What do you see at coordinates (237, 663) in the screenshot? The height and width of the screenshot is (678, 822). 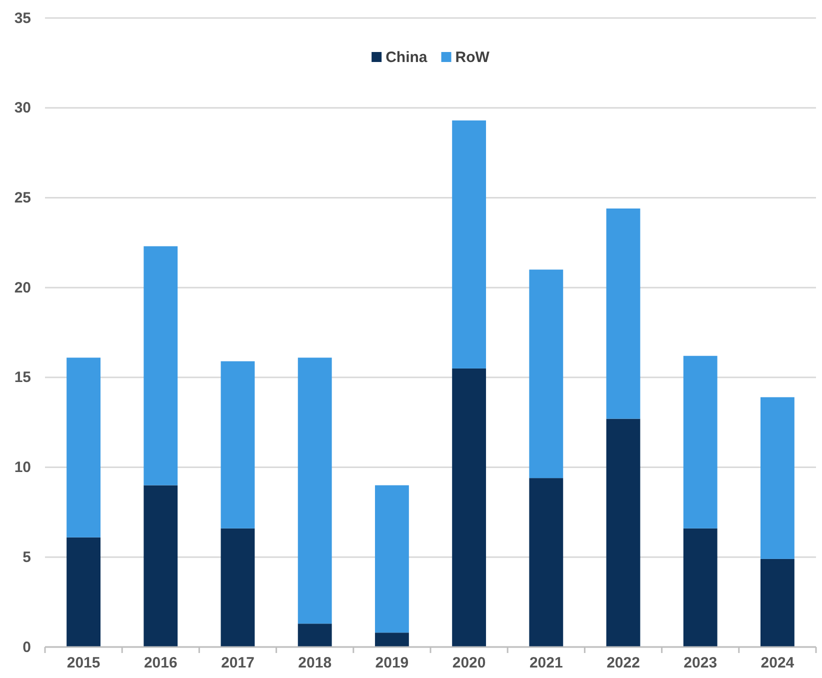 I see `x-tick-label: 2017` at bounding box center [237, 663].